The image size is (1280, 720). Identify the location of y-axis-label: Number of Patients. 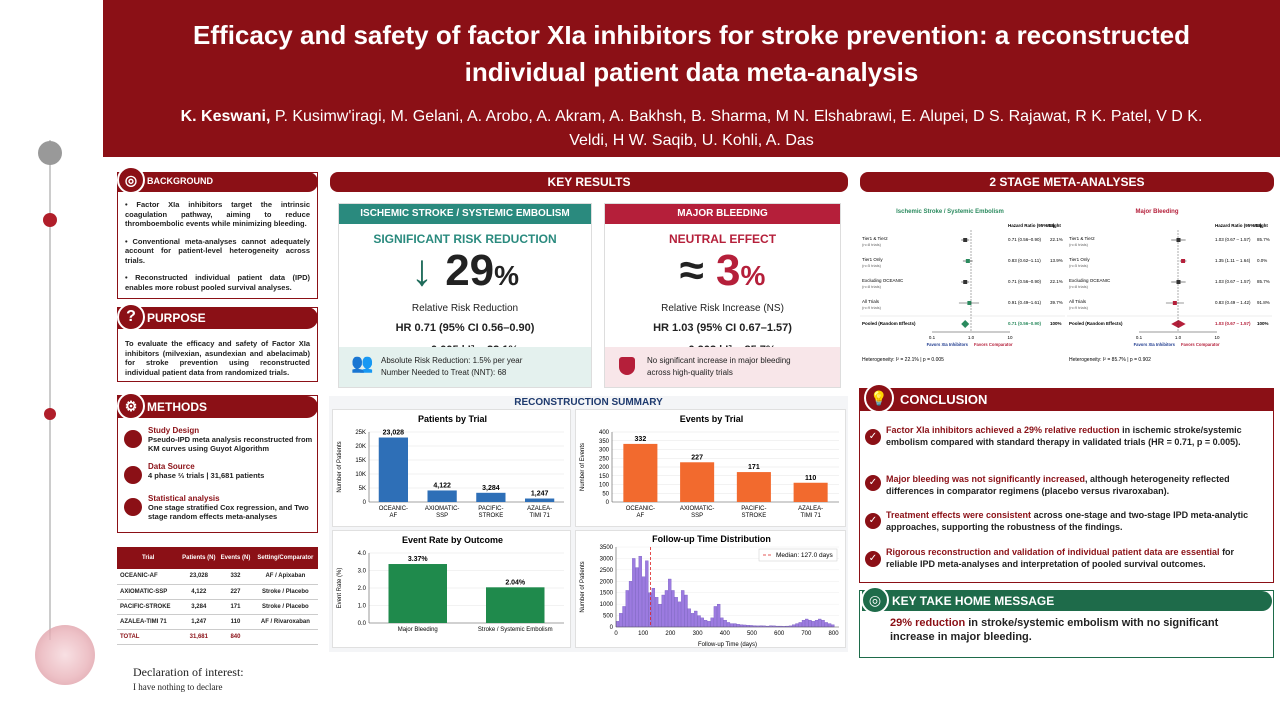
(583, 586).